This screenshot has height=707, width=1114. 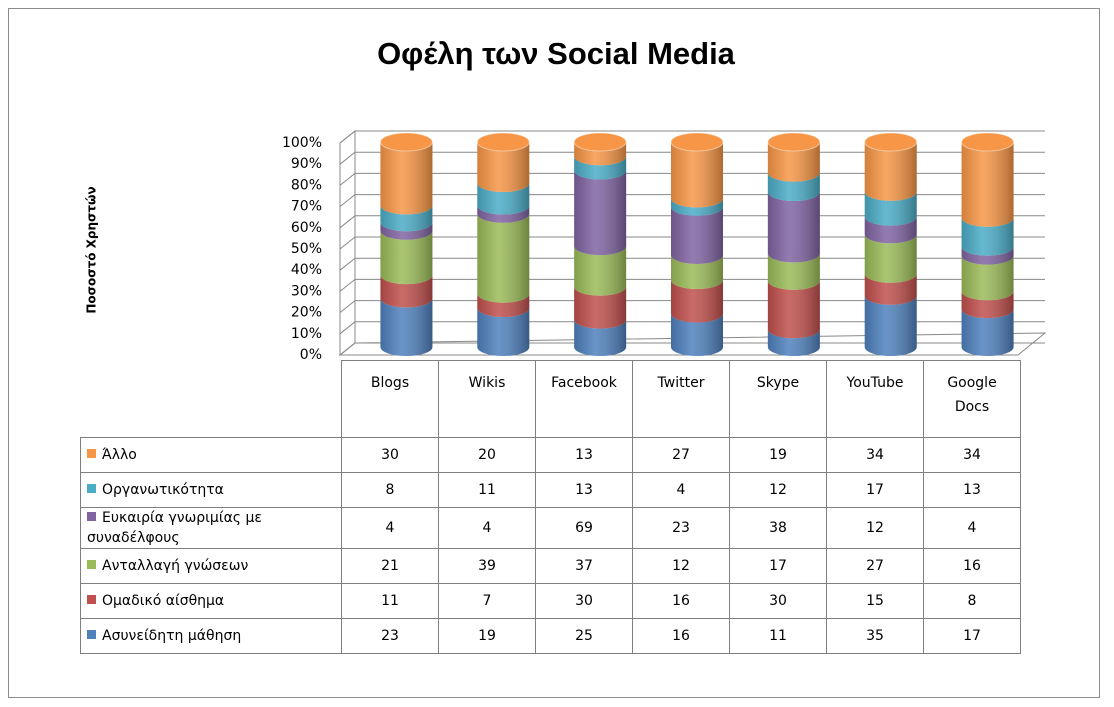 What do you see at coordinates (211, 399) in the screenshot?
I see `table-corner` at bounding box center [211, 399].